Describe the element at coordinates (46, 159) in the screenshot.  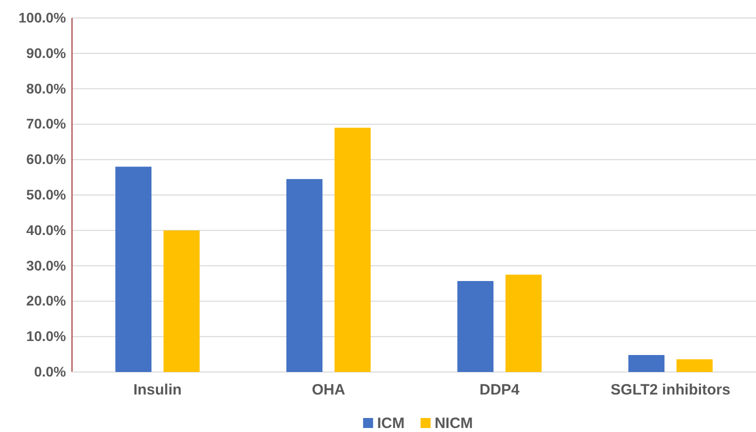
I see `y-tick-label: 60.0%` at that location.